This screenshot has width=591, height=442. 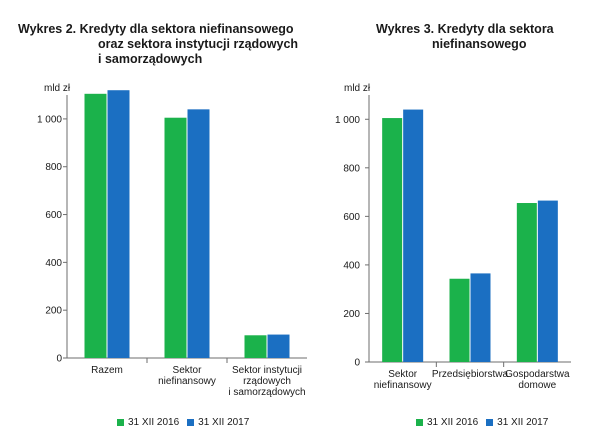 I want to click on chart-3-y-tick-label: 1 000, so click(x=347, y=120).